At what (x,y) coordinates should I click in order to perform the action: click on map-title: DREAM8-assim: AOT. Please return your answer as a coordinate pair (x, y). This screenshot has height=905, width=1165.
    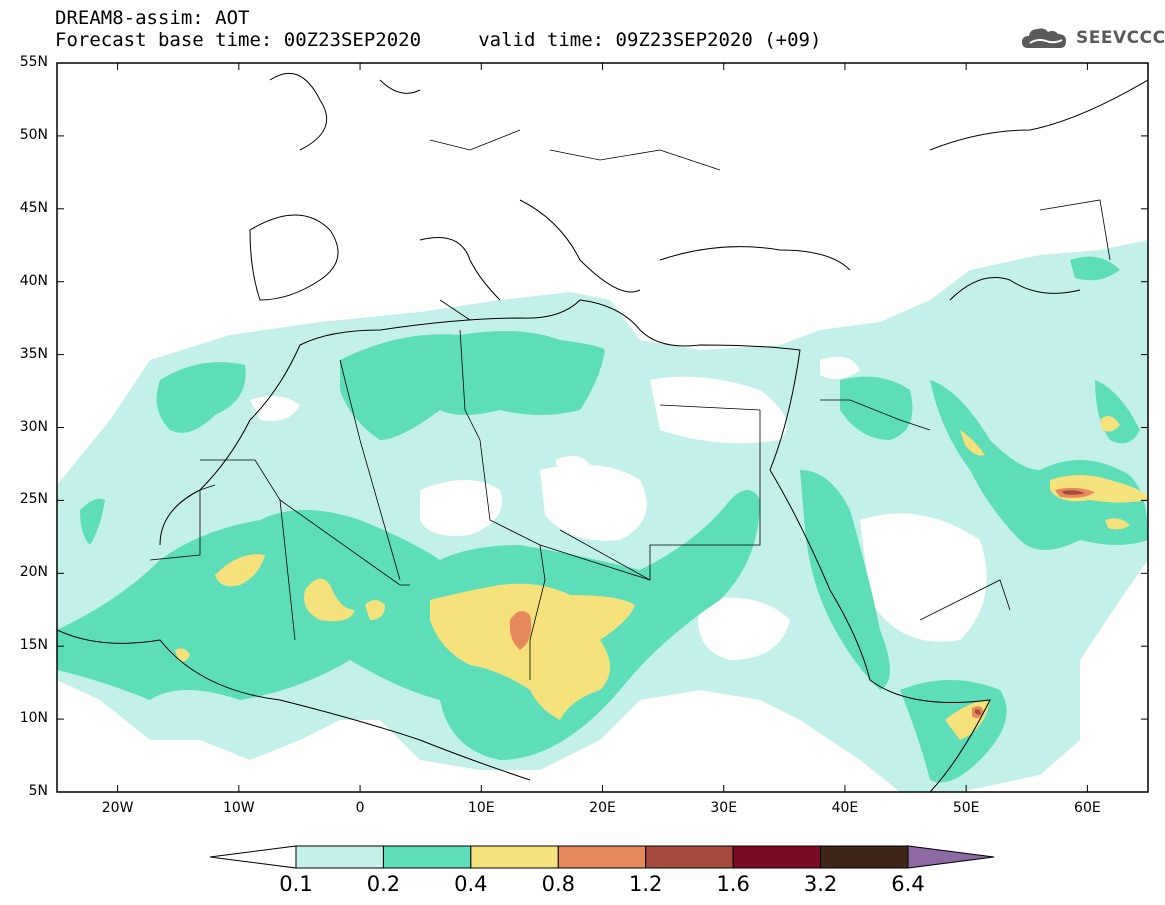
    Looking at the image, I should click on (152, 18).